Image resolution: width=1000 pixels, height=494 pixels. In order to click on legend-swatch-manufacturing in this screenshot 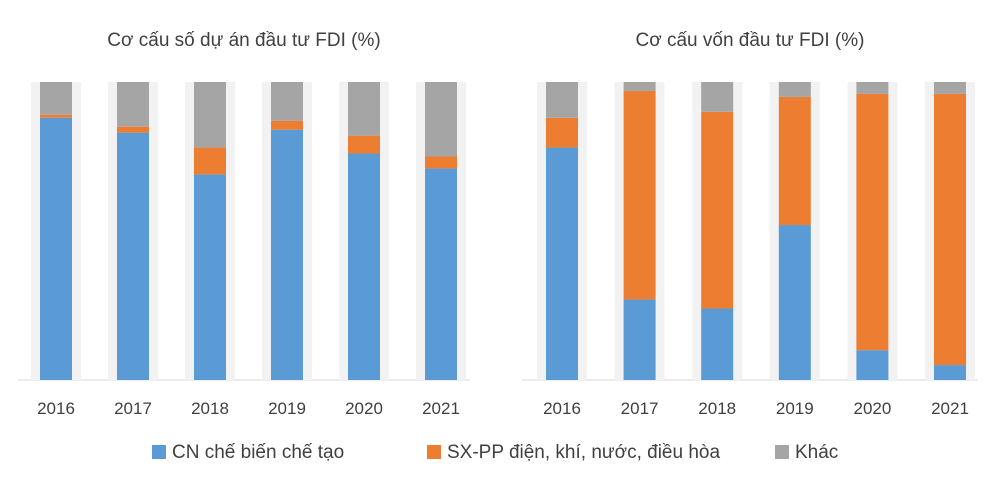, I will do `click(159, 452)`.